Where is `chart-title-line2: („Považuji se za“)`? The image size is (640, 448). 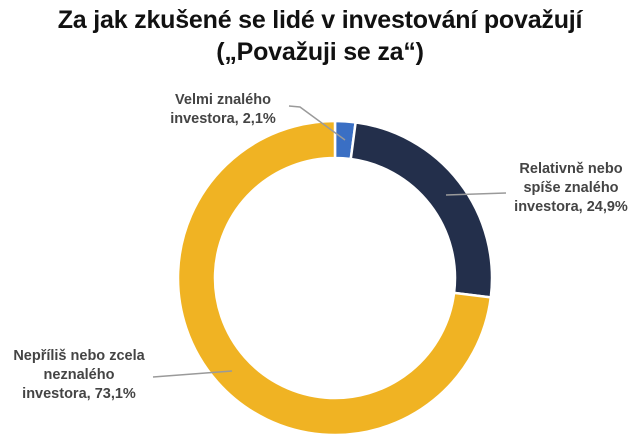 chart-title-line2: („Považuji se za“) is located at coordinates (320, 52).